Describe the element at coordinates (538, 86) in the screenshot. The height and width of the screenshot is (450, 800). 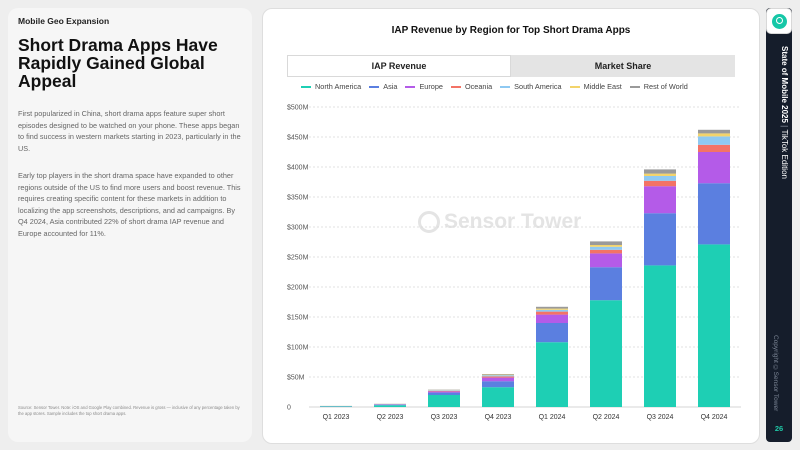
I see `legend-label: South America` at that location.